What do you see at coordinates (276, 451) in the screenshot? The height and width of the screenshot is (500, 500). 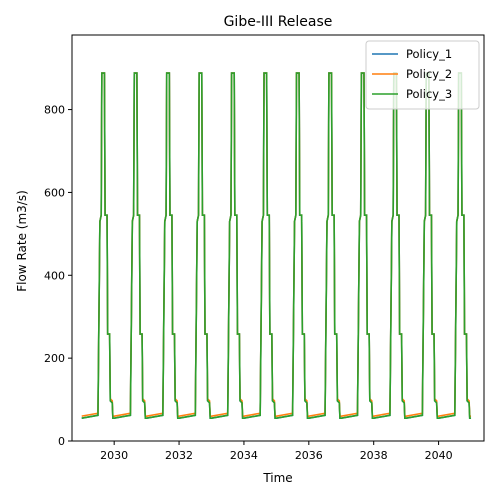 I see `x-axis: 2030 2032 2034 2036 2038 2040` at bounding box center [276, 451].